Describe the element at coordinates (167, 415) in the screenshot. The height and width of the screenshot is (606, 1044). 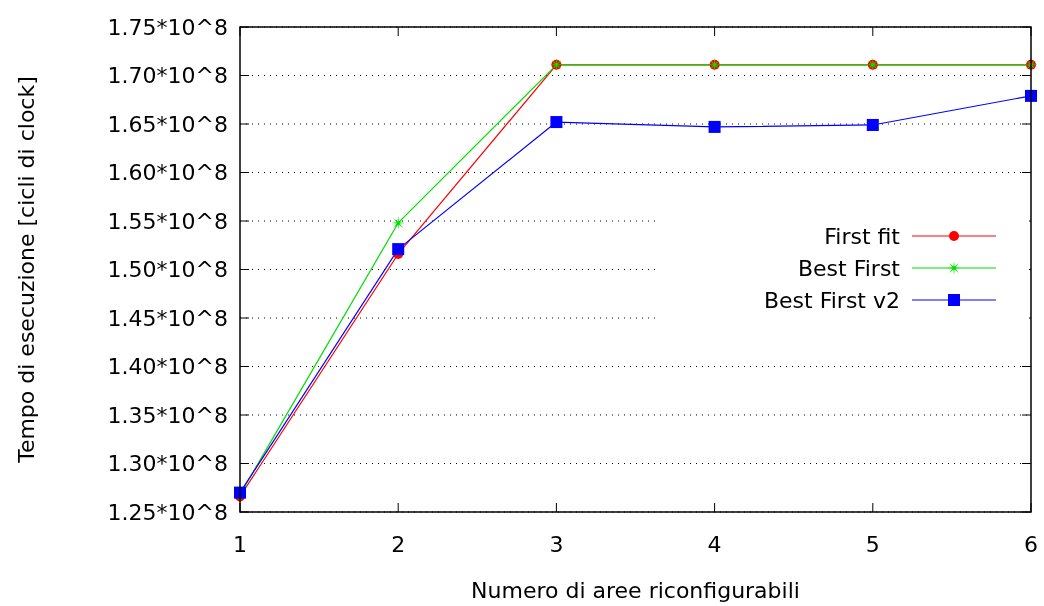
I see `y-tick-label: 1.35*10^8` at that location.